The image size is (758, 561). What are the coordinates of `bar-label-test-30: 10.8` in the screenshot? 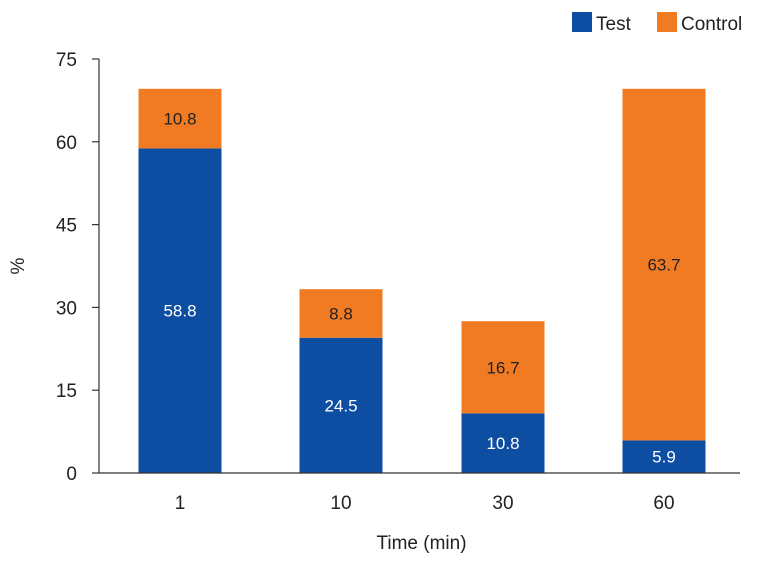 It's located at (502, 443).